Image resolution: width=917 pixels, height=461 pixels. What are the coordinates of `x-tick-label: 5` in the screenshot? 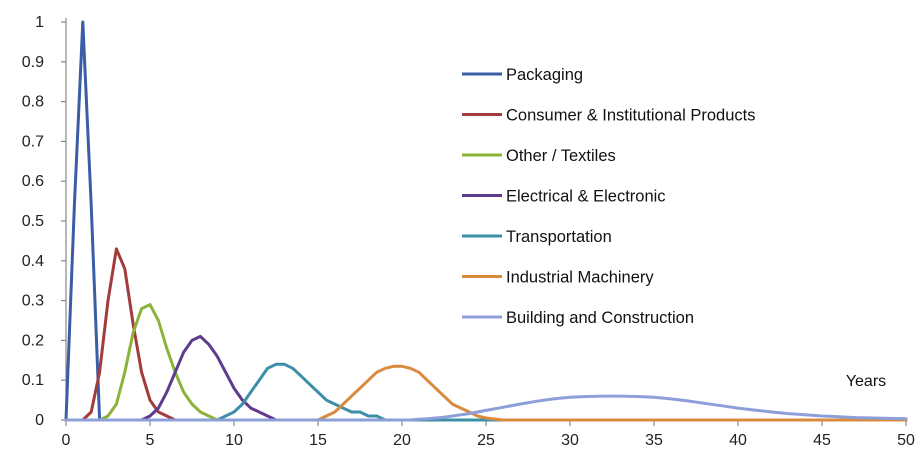 It's located at (150, 440).